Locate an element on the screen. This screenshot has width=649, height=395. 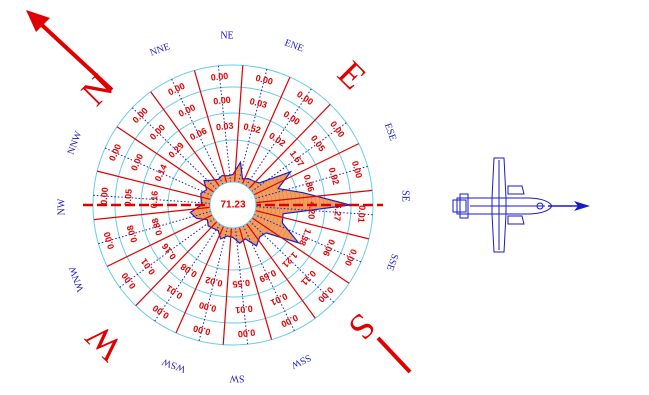
direction-label: SSW is located at coordinates (301, 361).